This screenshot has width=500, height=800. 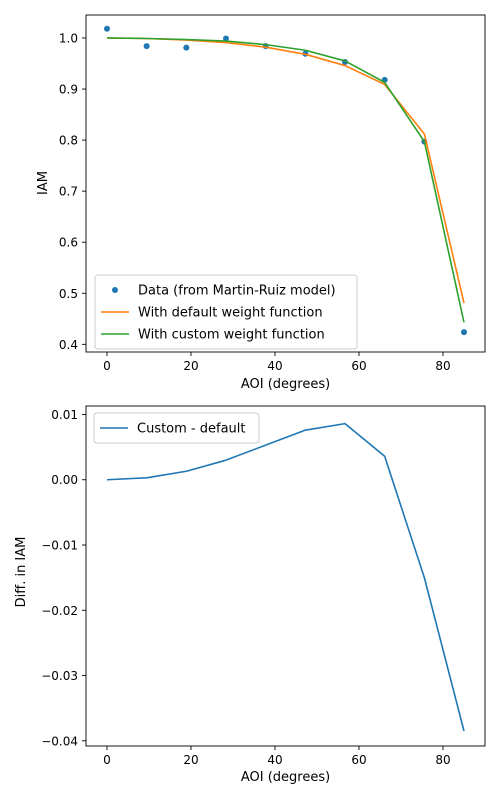 I want to click on y-tick-label: 0.7, so click(x=68, y=192).